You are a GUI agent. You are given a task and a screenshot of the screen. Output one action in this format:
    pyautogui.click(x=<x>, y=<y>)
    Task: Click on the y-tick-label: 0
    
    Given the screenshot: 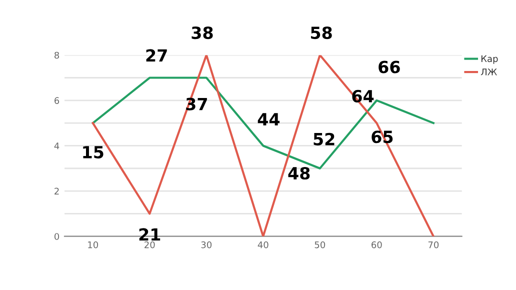 What is the action you would take?
    pyautogui.click(x=57, y=236)
    